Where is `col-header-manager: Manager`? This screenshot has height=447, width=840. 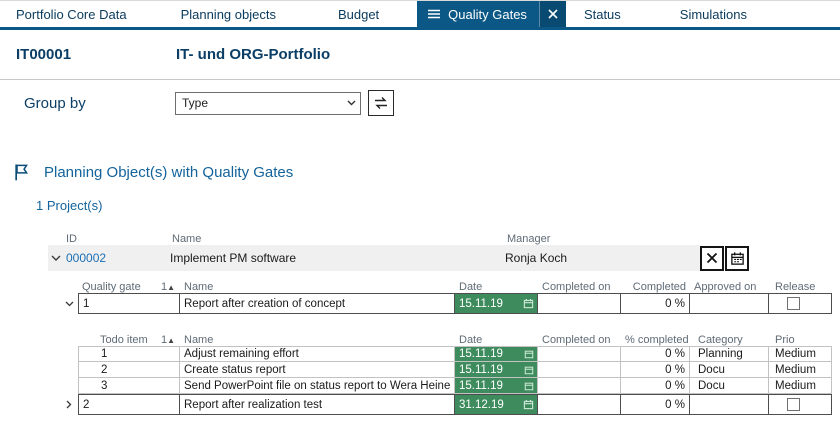 col-header-manager: Manager is located at coordinates (529, 239).